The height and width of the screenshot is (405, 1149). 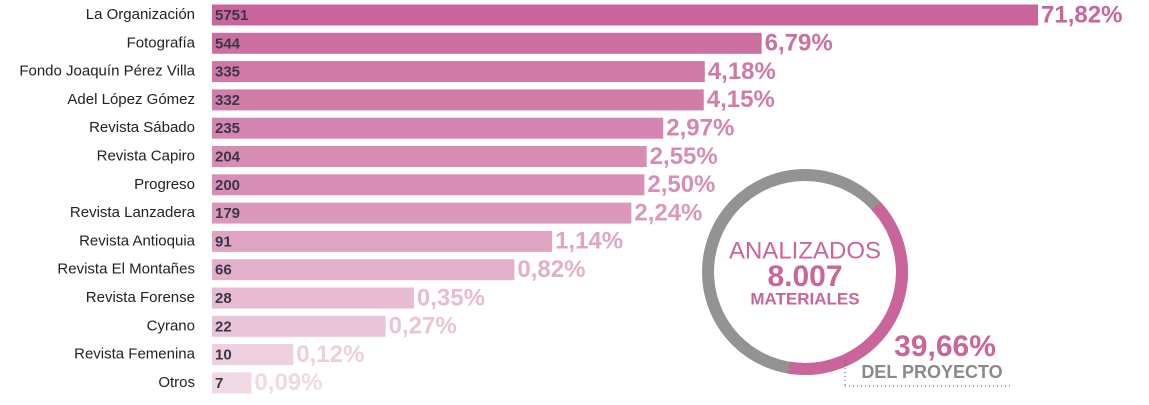 I want to click on count-label: 10, so click(x=223, y=355).